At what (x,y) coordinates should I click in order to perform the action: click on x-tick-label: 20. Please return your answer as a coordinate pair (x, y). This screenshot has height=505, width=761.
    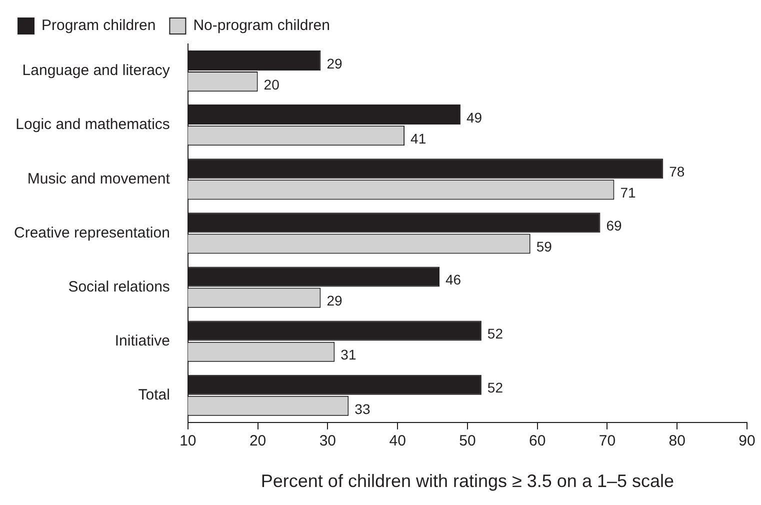
    Looking at the image, I should click on (257, 441).